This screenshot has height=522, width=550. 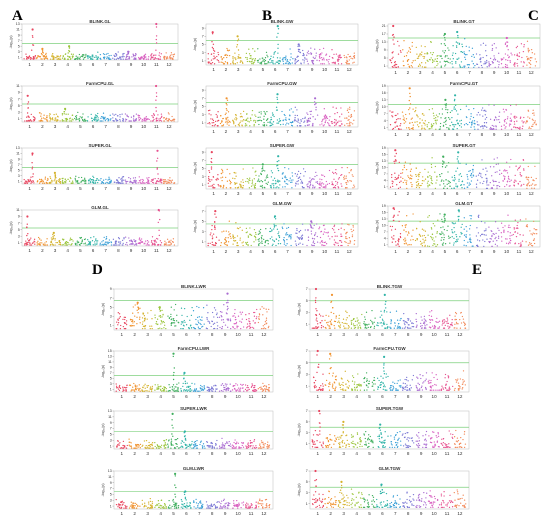 I want to click on chromosome-label: 11, so click(x=337, y=251).